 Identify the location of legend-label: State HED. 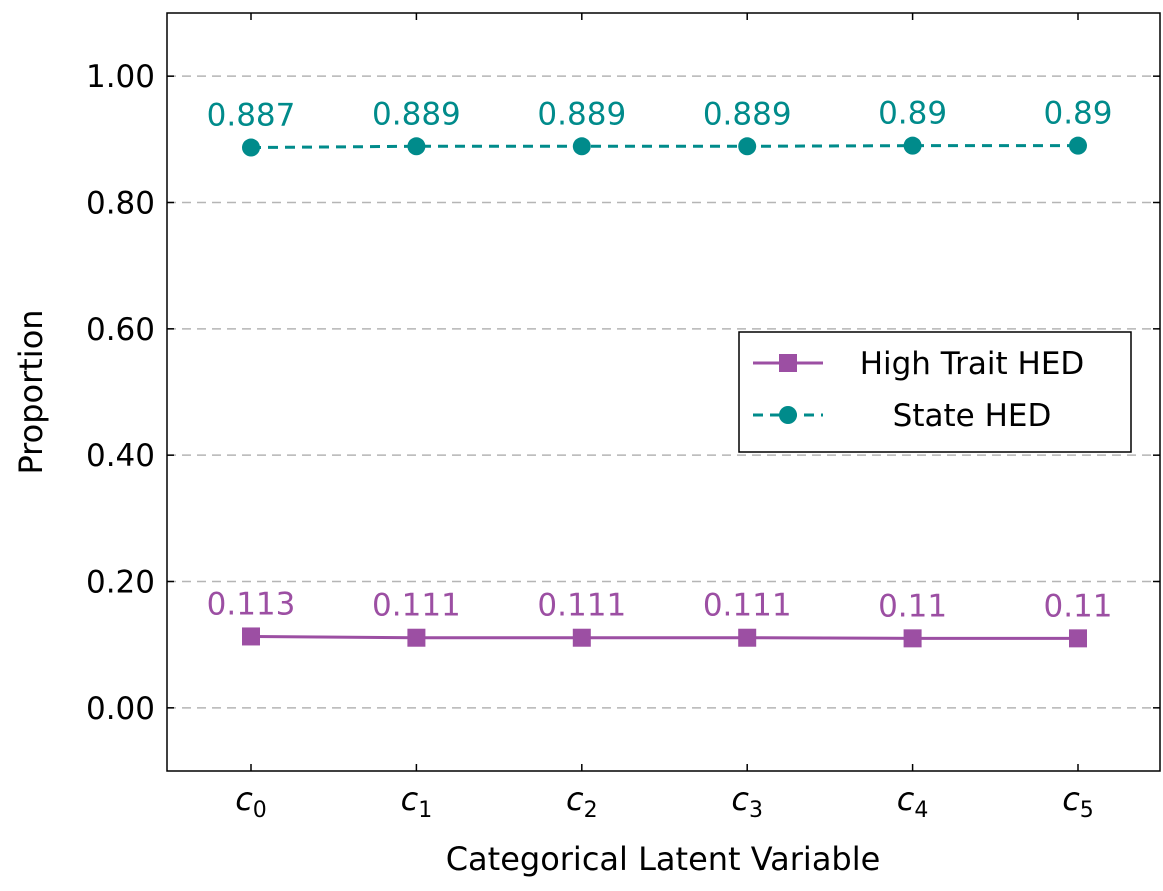
(972, 416).